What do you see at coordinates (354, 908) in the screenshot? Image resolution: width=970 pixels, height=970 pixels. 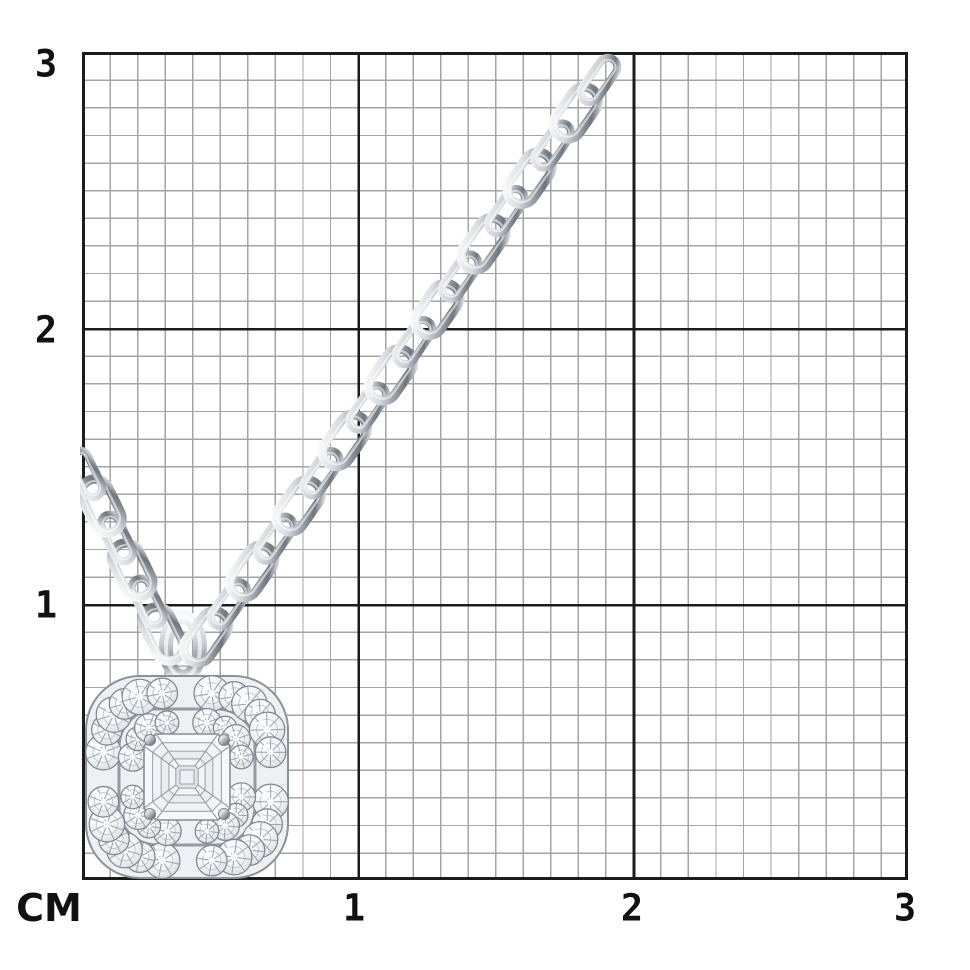 I see `x-tick-1cm: 1` at bounding box center [354, 908].